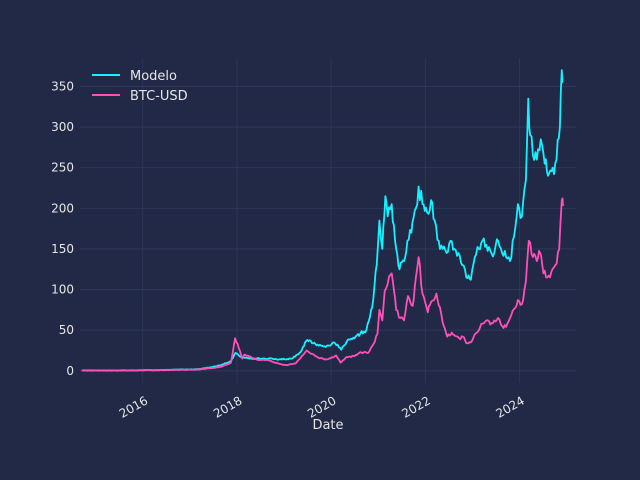 The image size is (640, 480). What do you see at coordinates (62, 127) in the screenshot?
I see `y-tick-label: 300` at bounding box center [62, 127].